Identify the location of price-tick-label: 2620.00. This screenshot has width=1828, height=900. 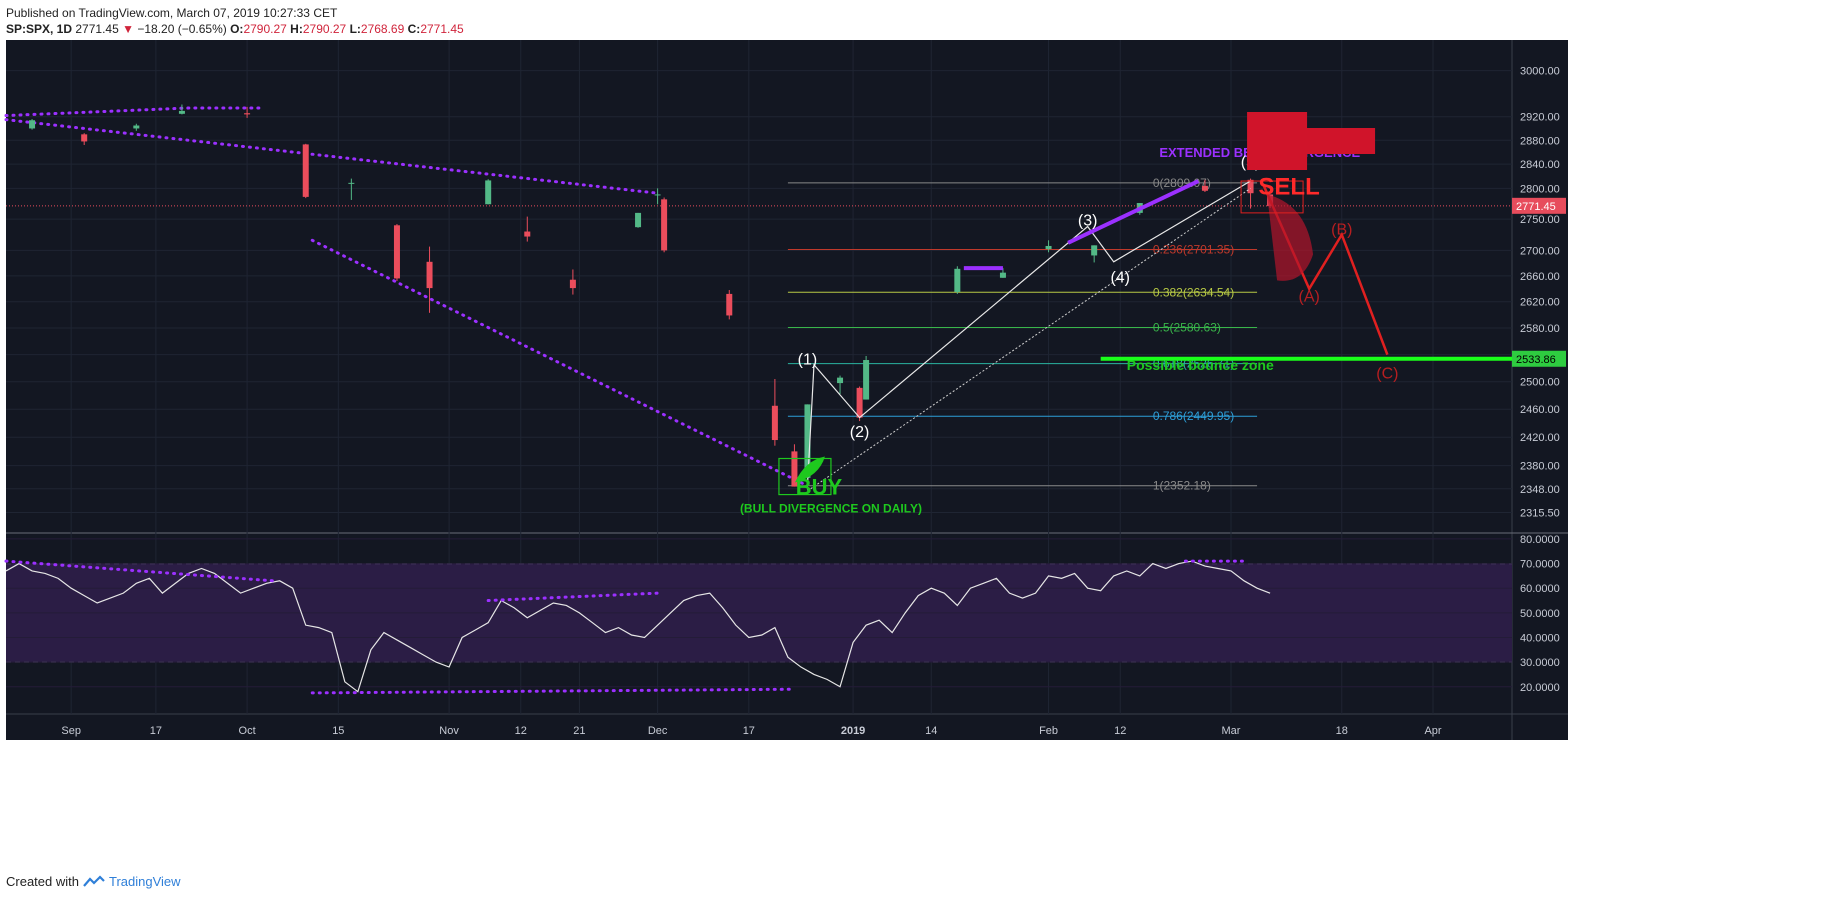
(1540, 303).